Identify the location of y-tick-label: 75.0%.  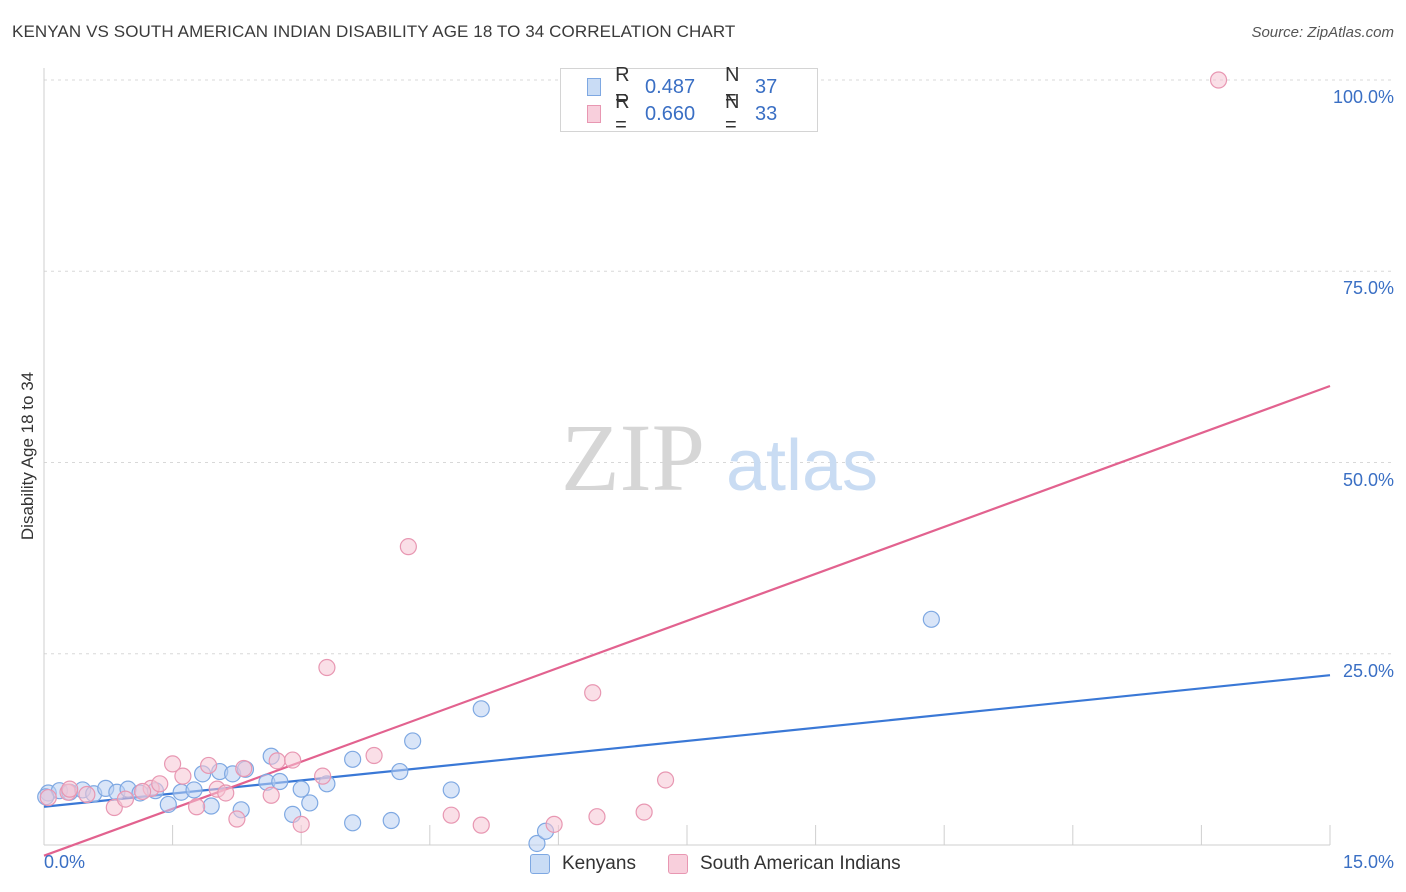
(1368, 288).